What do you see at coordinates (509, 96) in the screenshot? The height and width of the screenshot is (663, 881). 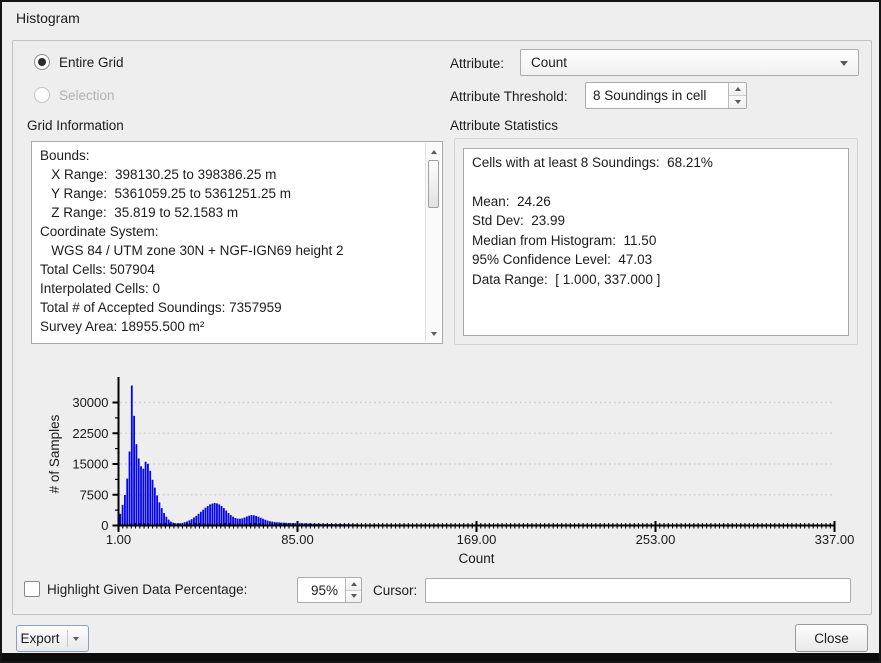 I see `attribute-threshold-label: Attribute Threshold:` at bounding box center [509, 96].